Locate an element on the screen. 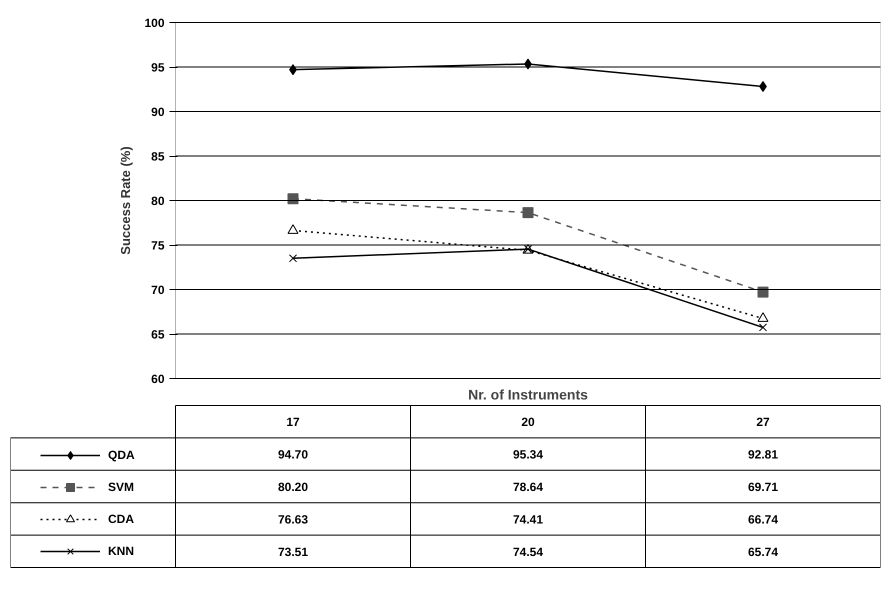  y-tick-label: 60 is located at coordinates (158, 379).